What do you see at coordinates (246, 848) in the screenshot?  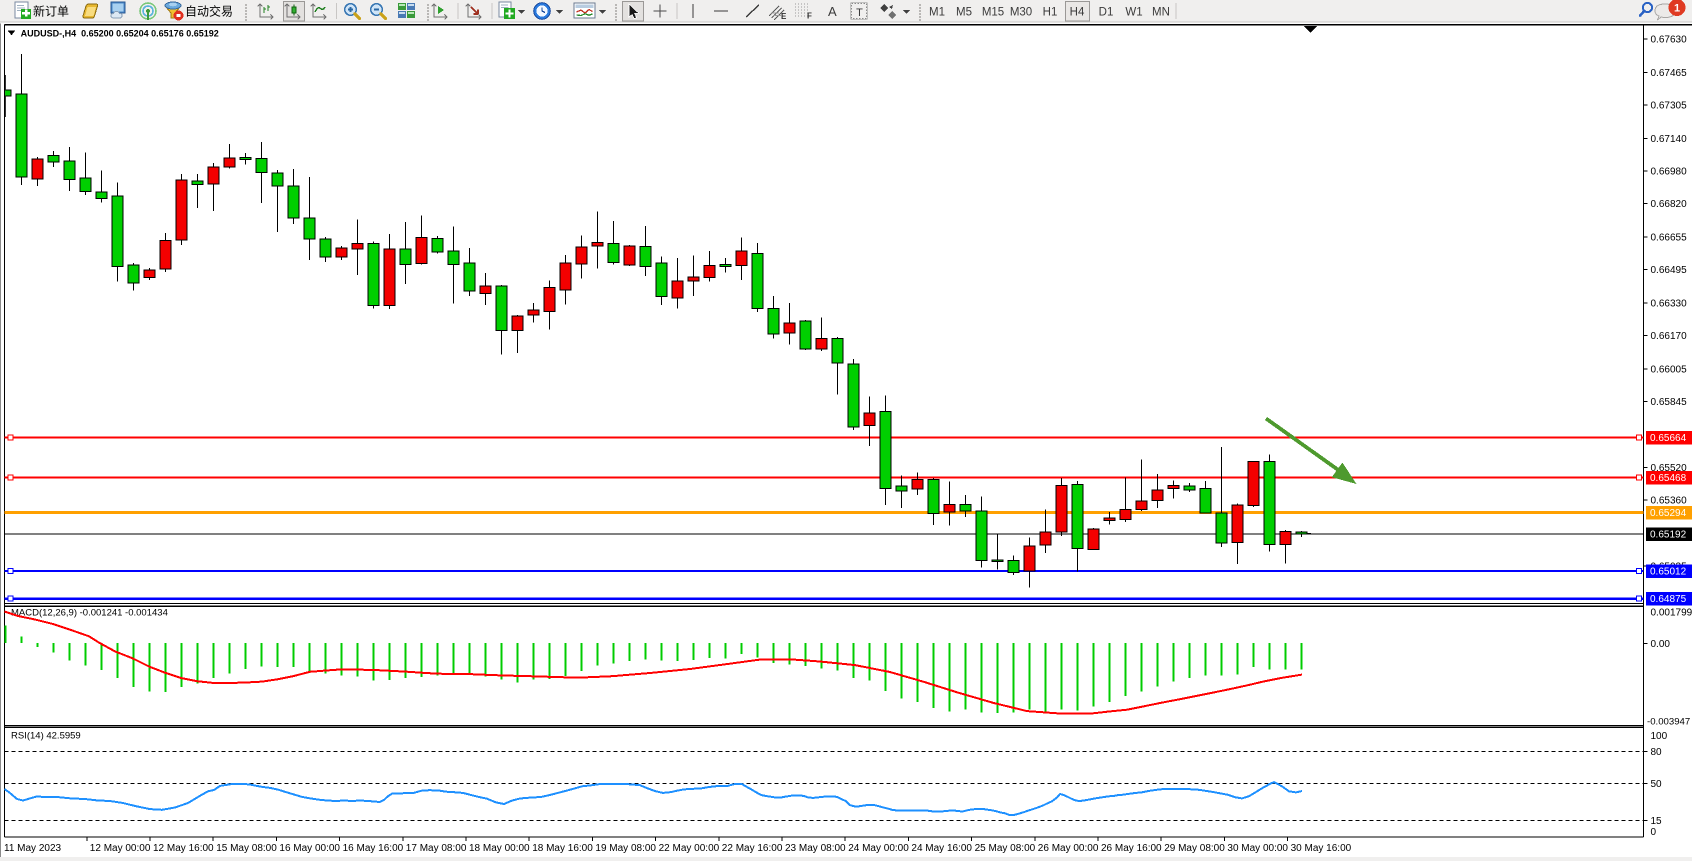 I see `svg-text: 15 May 08:00` at bounding box center [246, 848].